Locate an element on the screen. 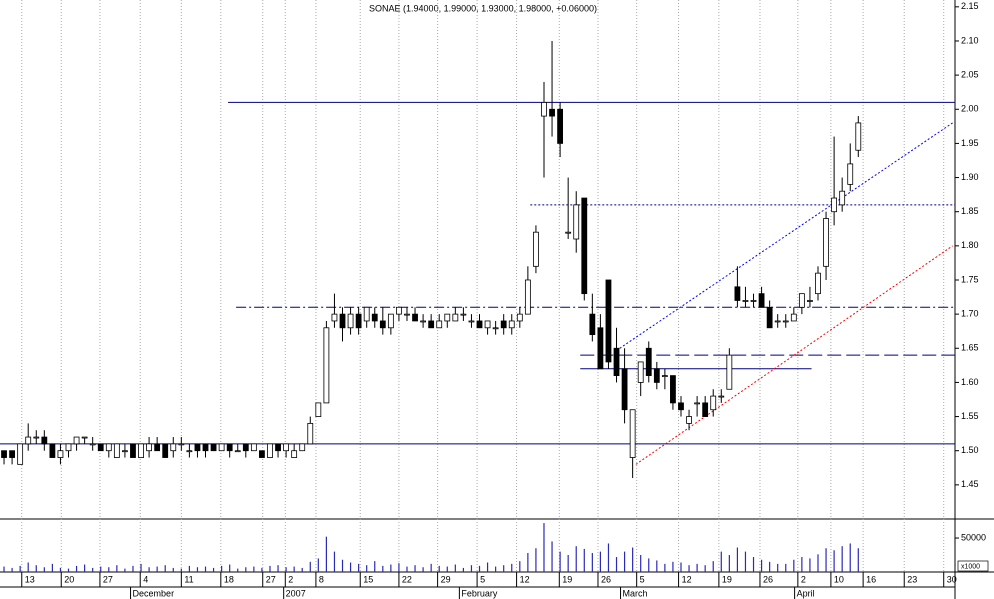 This screenshot has width=994, height=599. y-tick-label: 50000 is located at coordinates (973, 537).